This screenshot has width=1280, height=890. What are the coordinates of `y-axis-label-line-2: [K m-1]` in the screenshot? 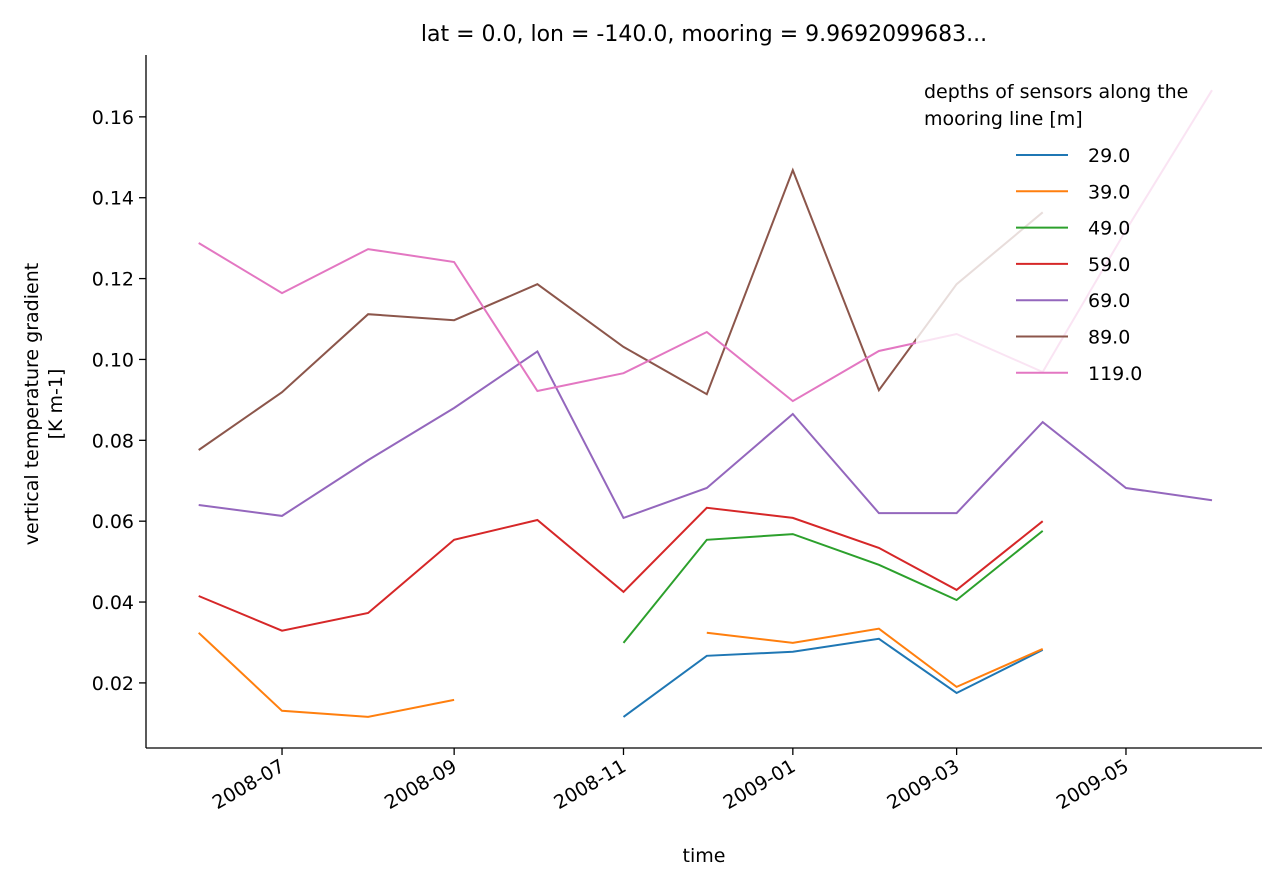 It's located at (56, 404).